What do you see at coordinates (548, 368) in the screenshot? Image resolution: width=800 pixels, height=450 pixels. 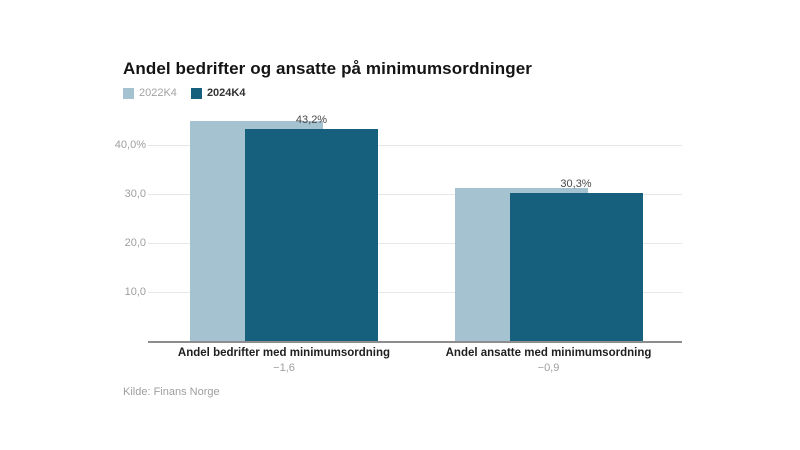 I see `x-axis-category-sublabel: −0,9` at bounding box center [548, 368].